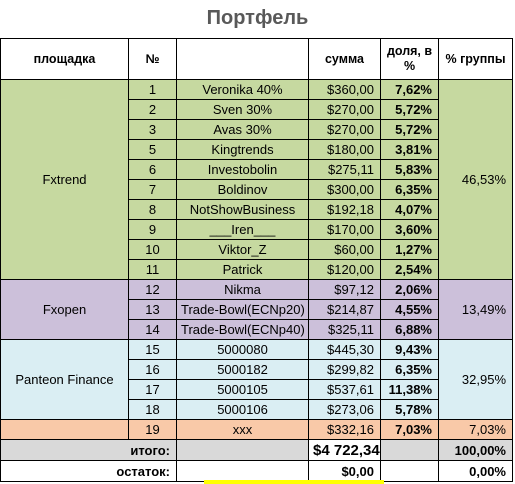  I want to click on total-sum: $4 722,34, so click(344, 450).